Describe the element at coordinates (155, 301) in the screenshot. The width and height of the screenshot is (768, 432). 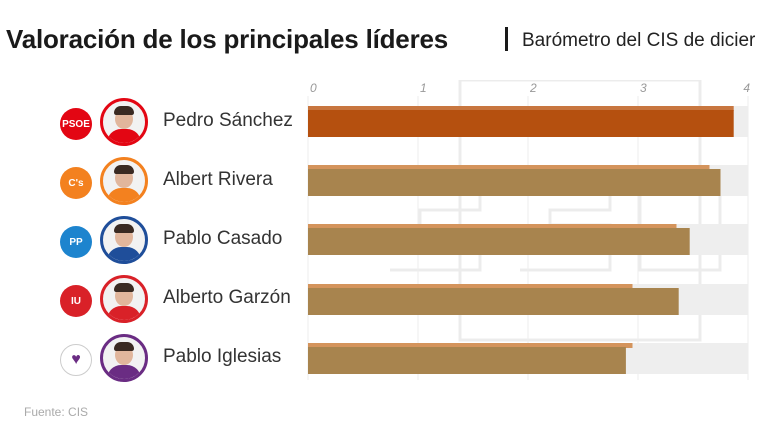
I see `leader-row: IU Alberto Garzón` at that location.